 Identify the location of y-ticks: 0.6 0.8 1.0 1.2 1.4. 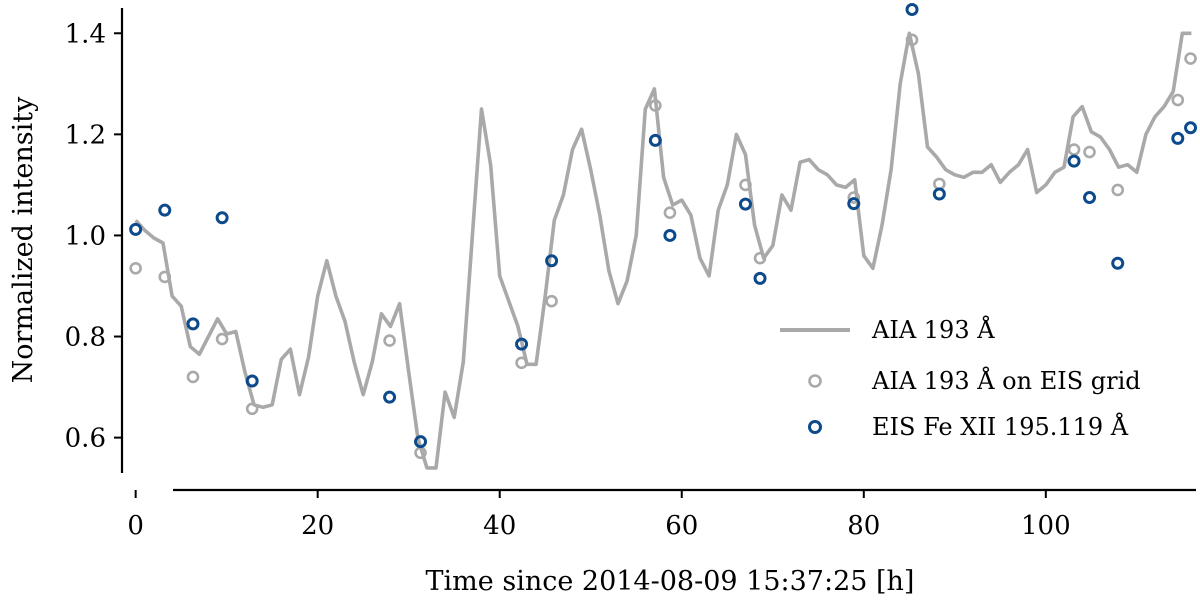
(93, 236).